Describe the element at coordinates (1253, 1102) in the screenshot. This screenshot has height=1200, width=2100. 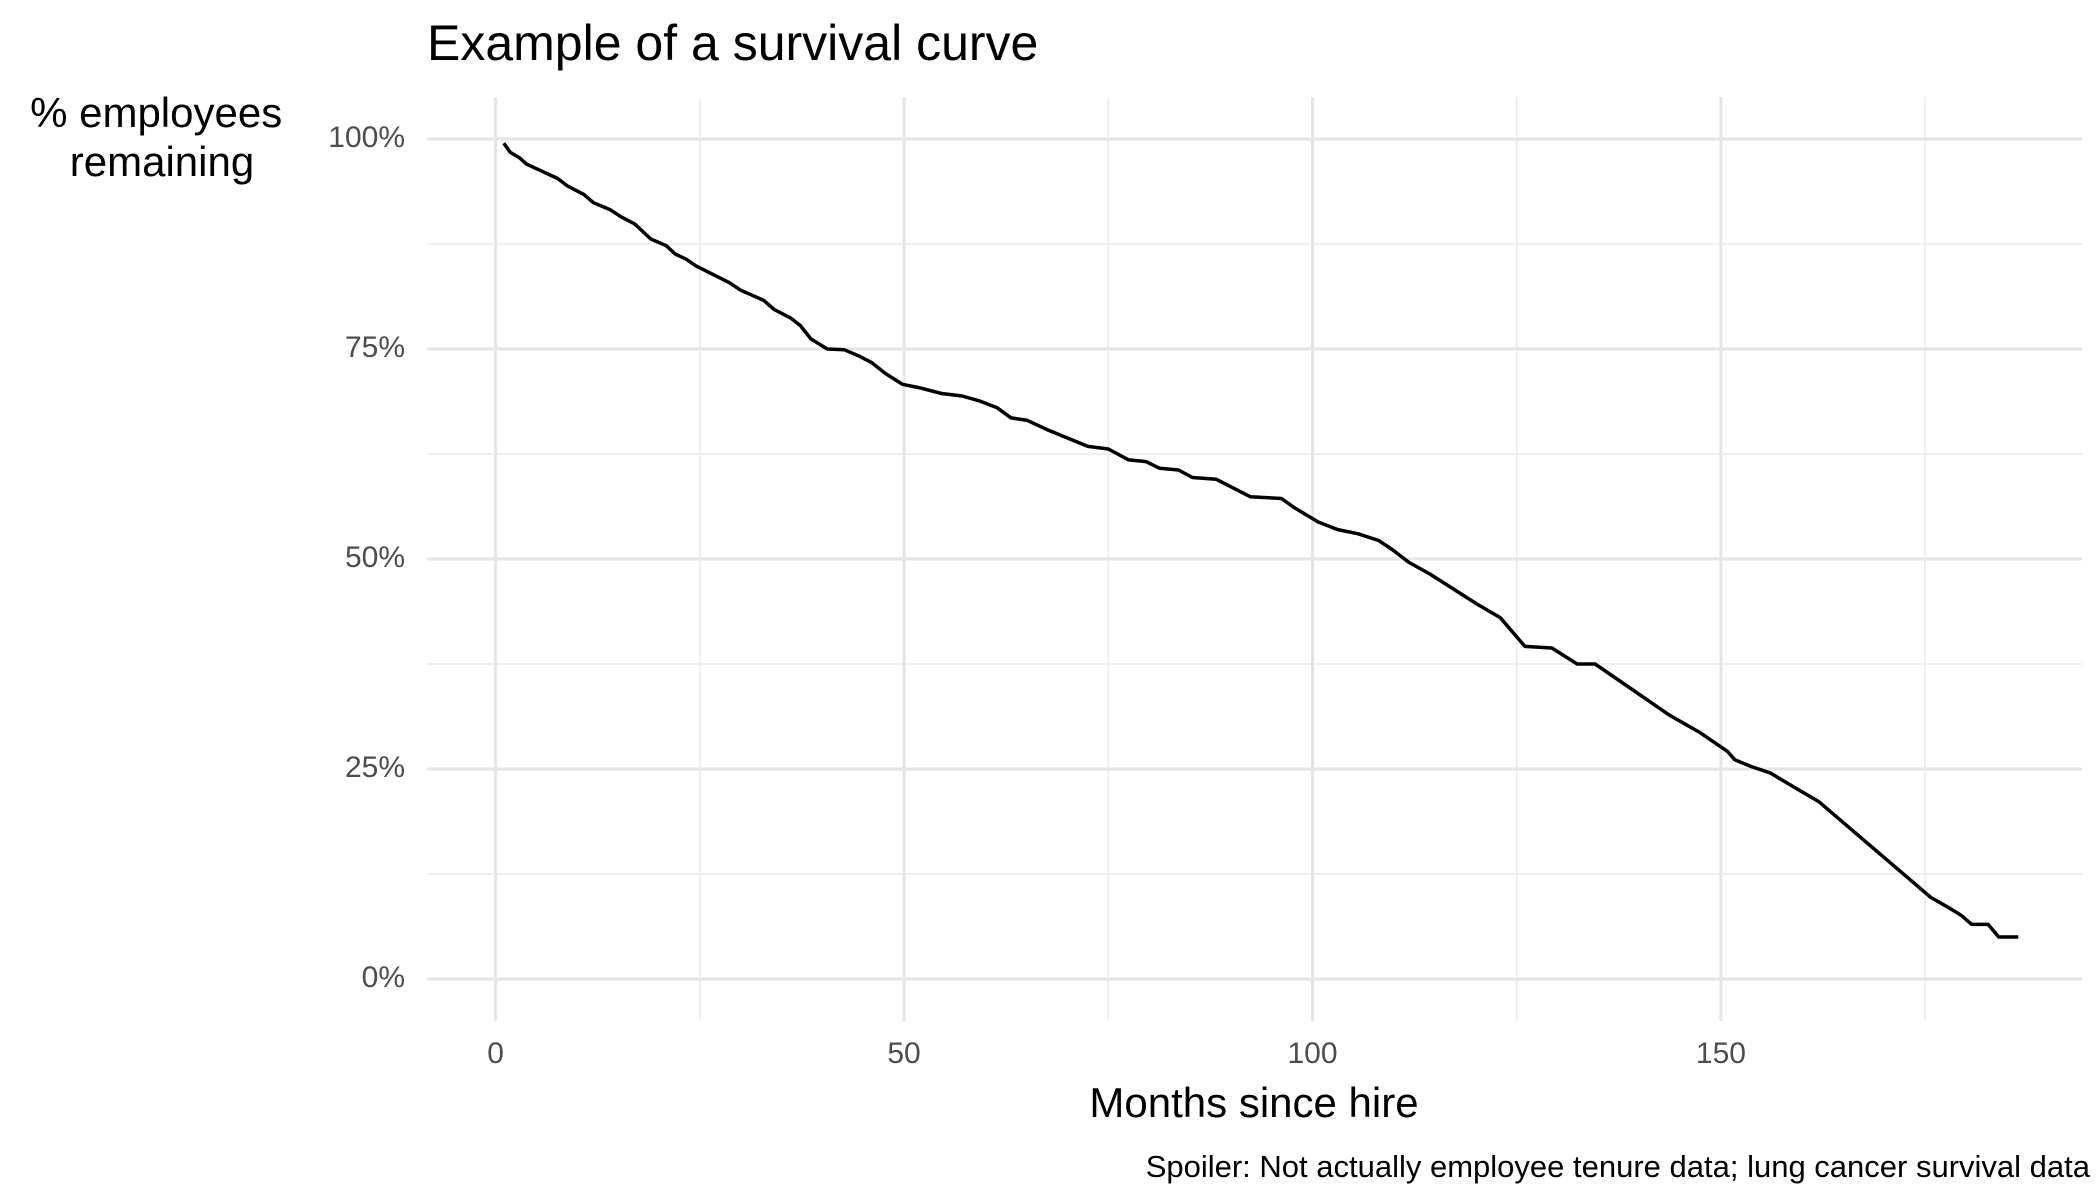
I see `x-axis-title: Months since hire` at that location.